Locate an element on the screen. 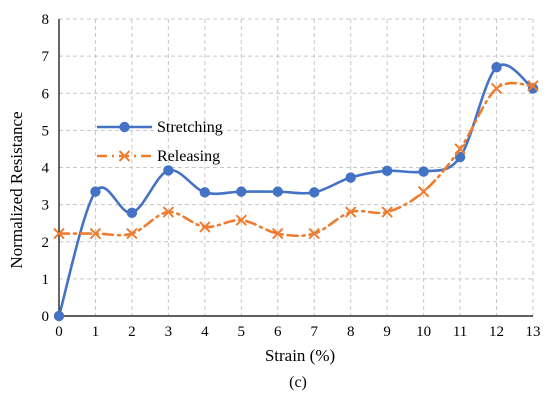 This screenshot has width=550, height=405. y-tick-label: 0 is located at coordinates (46, 317).